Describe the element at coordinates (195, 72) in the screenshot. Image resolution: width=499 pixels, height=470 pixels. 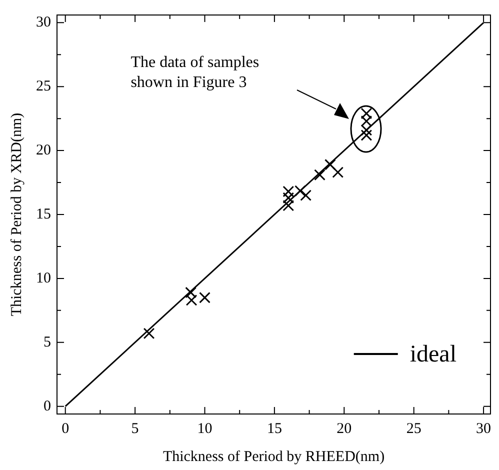
I see `annotation: The data of samples shown in Figure 3` at that location.